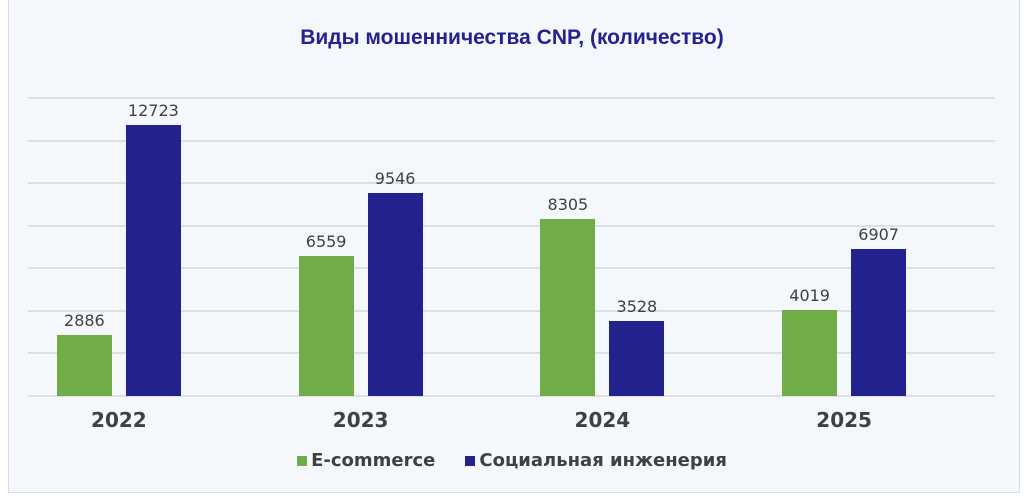  I want to click on data-label: 12723, so click(153, 111).